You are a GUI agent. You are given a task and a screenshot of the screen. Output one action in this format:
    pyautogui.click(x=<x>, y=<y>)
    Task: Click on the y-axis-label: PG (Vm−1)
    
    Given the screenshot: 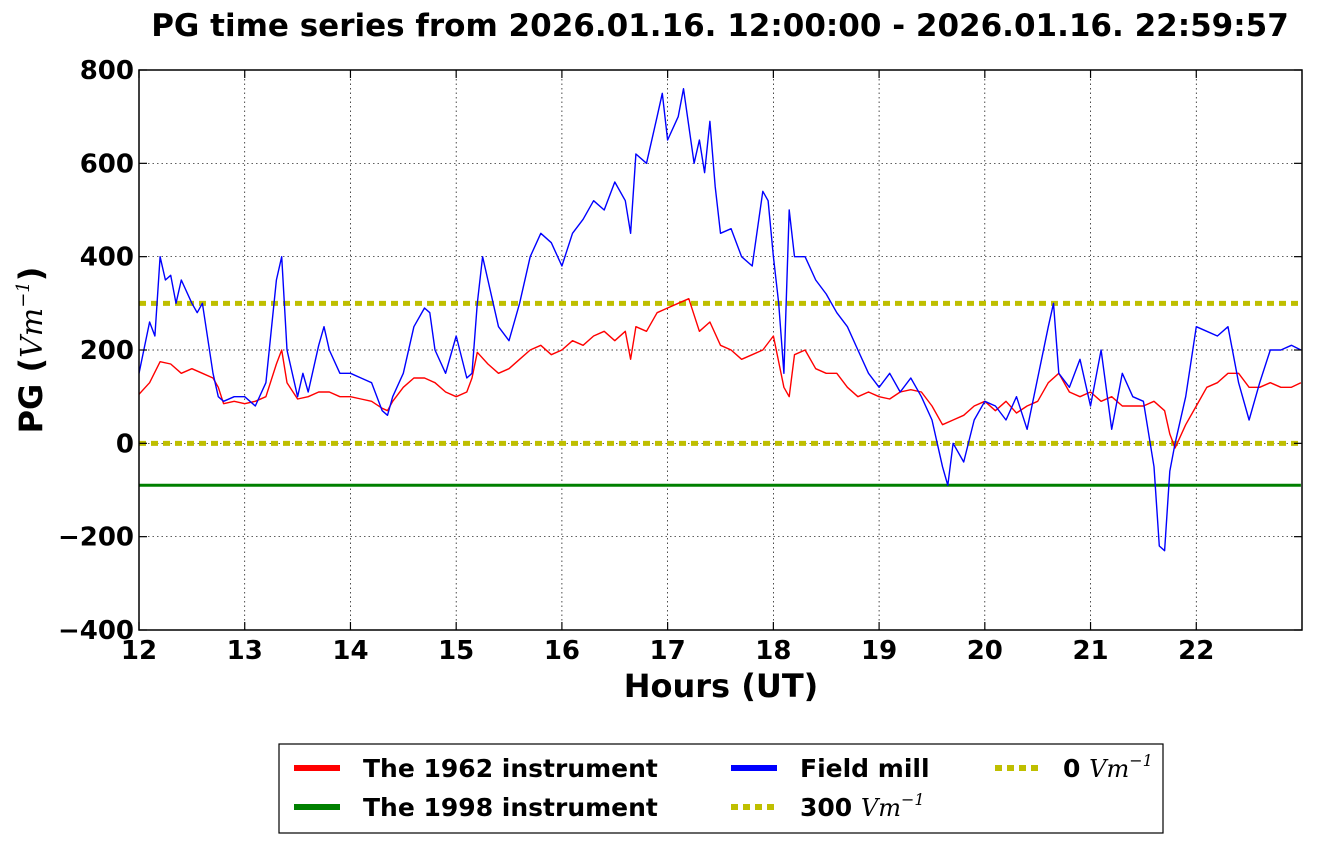 What is the action you would take?
    pyautogui.click(x=31, y=350)
    